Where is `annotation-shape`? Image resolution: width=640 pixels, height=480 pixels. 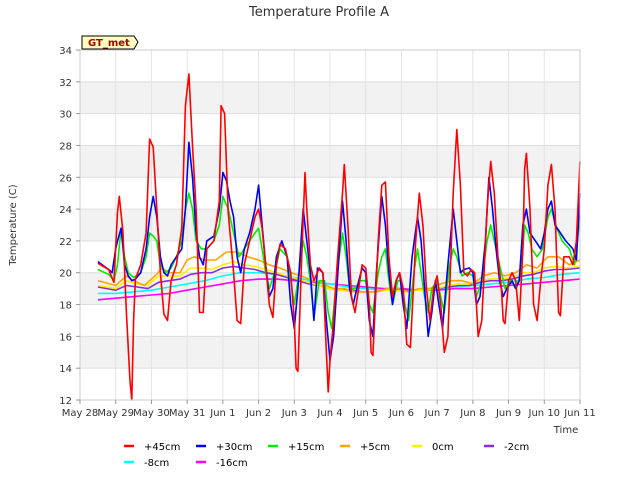
annotation-shape is located at coordinates (110, 42).